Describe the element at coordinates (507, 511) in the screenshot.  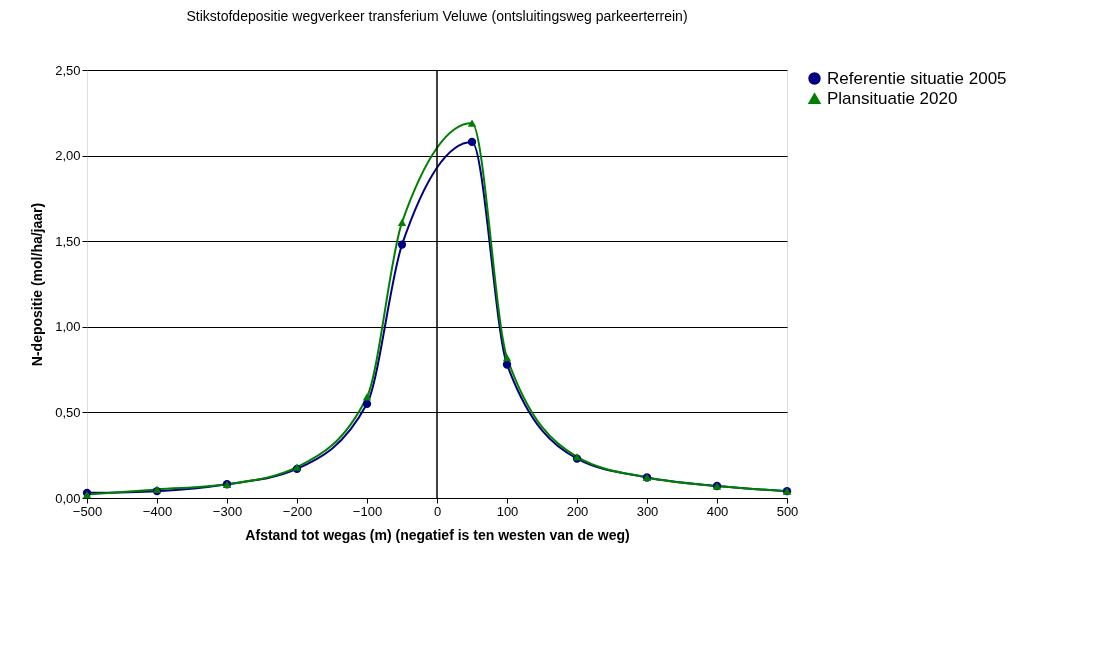
I see `x-tick-label: 100` at that location.